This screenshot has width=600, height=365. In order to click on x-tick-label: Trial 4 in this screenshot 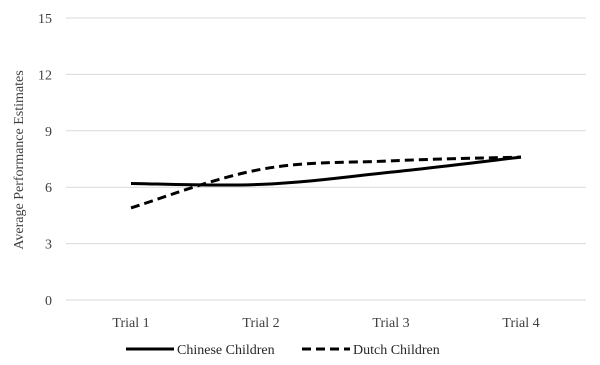, I will do `click(520, 323)`.